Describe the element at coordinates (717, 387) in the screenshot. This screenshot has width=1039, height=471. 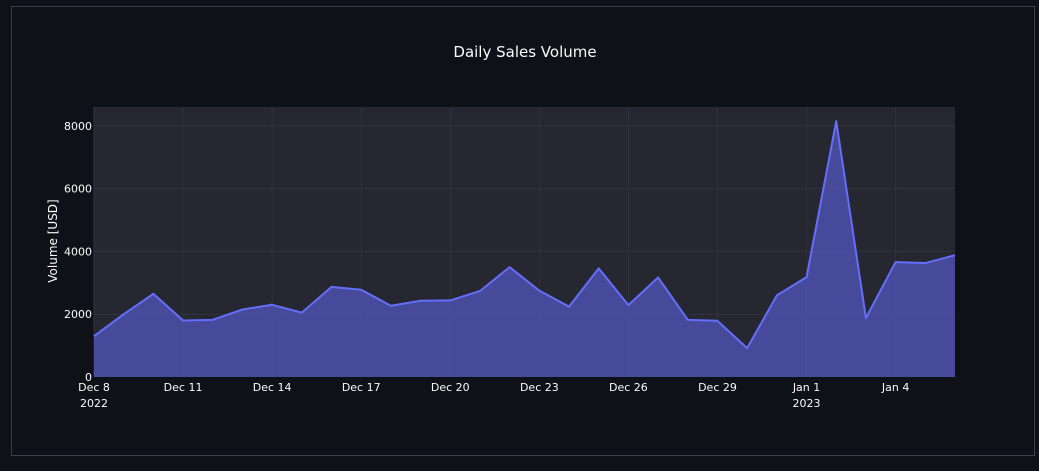
I see `x-tick-label: Dec 29` at that location.